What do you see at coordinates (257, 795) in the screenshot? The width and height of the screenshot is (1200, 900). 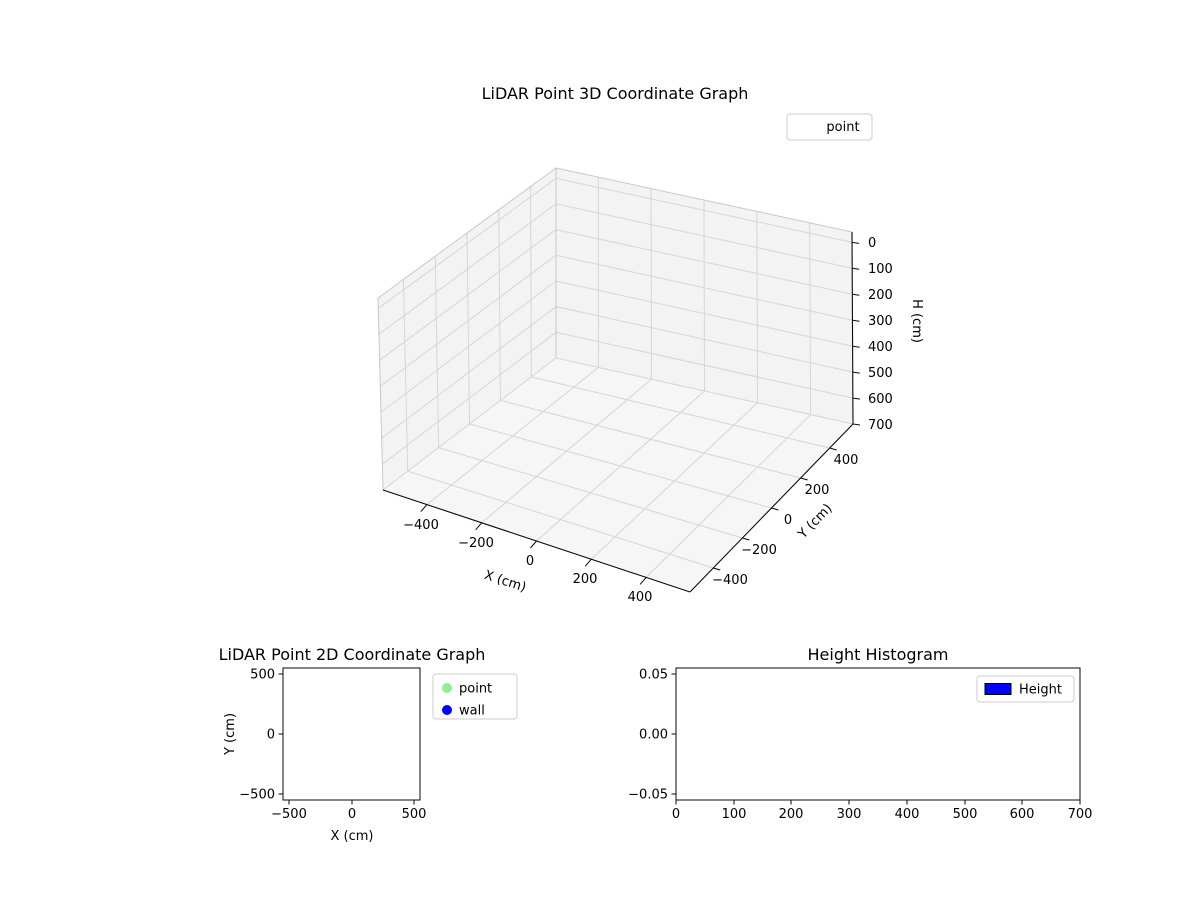 I see `y-tick-label: −500` at bounding box center [257, 795].